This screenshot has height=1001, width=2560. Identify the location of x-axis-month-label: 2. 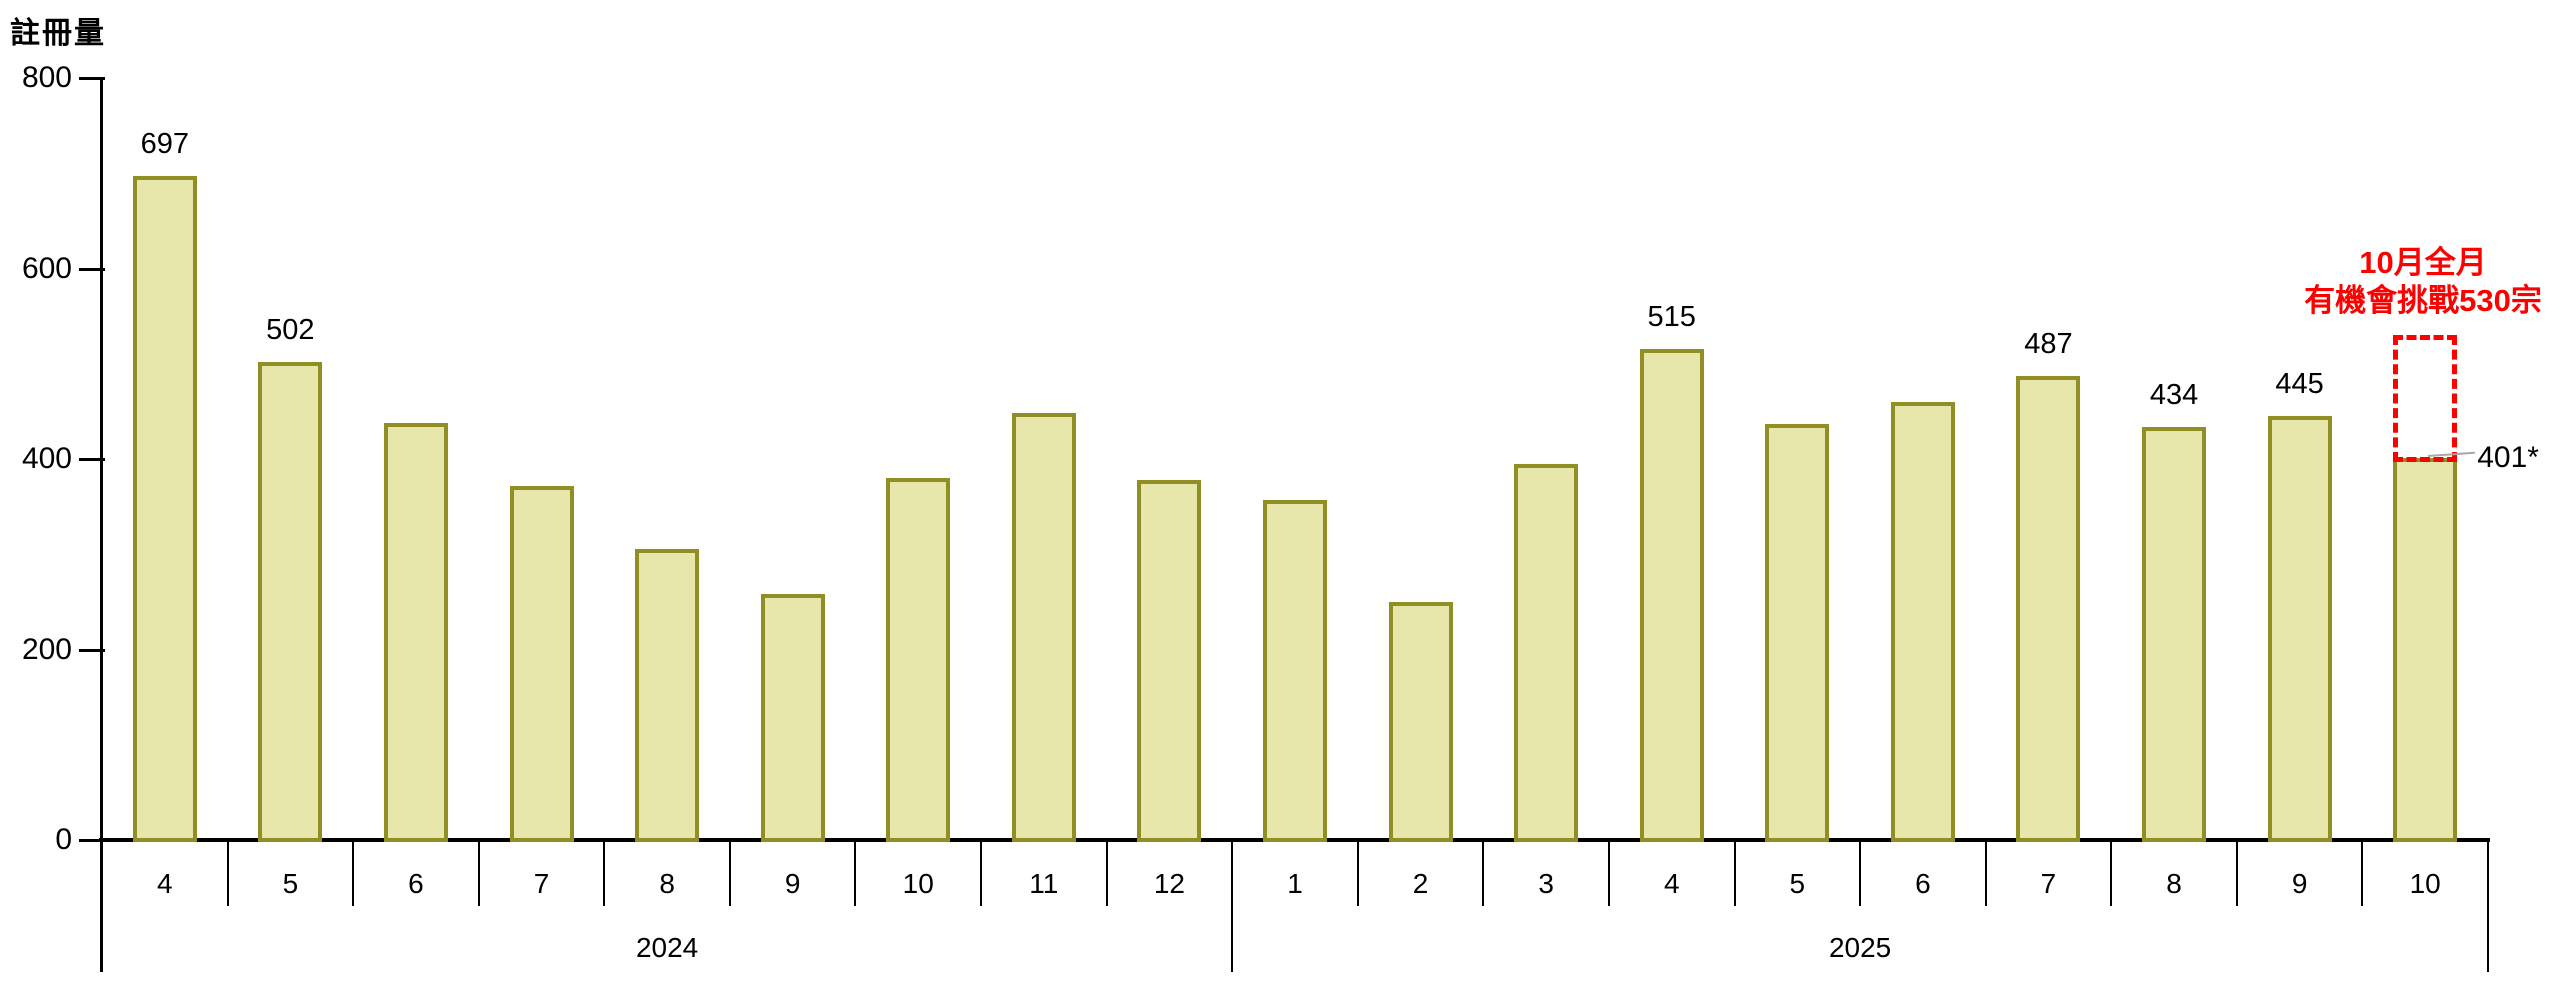
(1420, 883).